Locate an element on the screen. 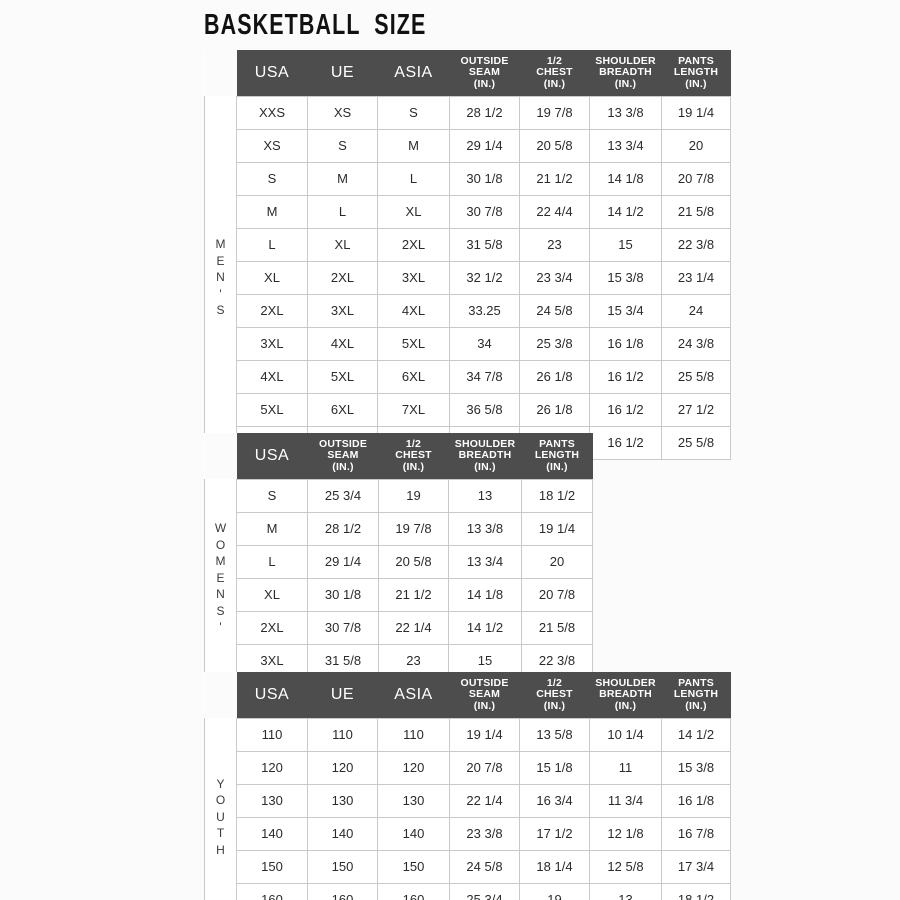  cell: 20 5/8 is located at coordinates (413, 561).